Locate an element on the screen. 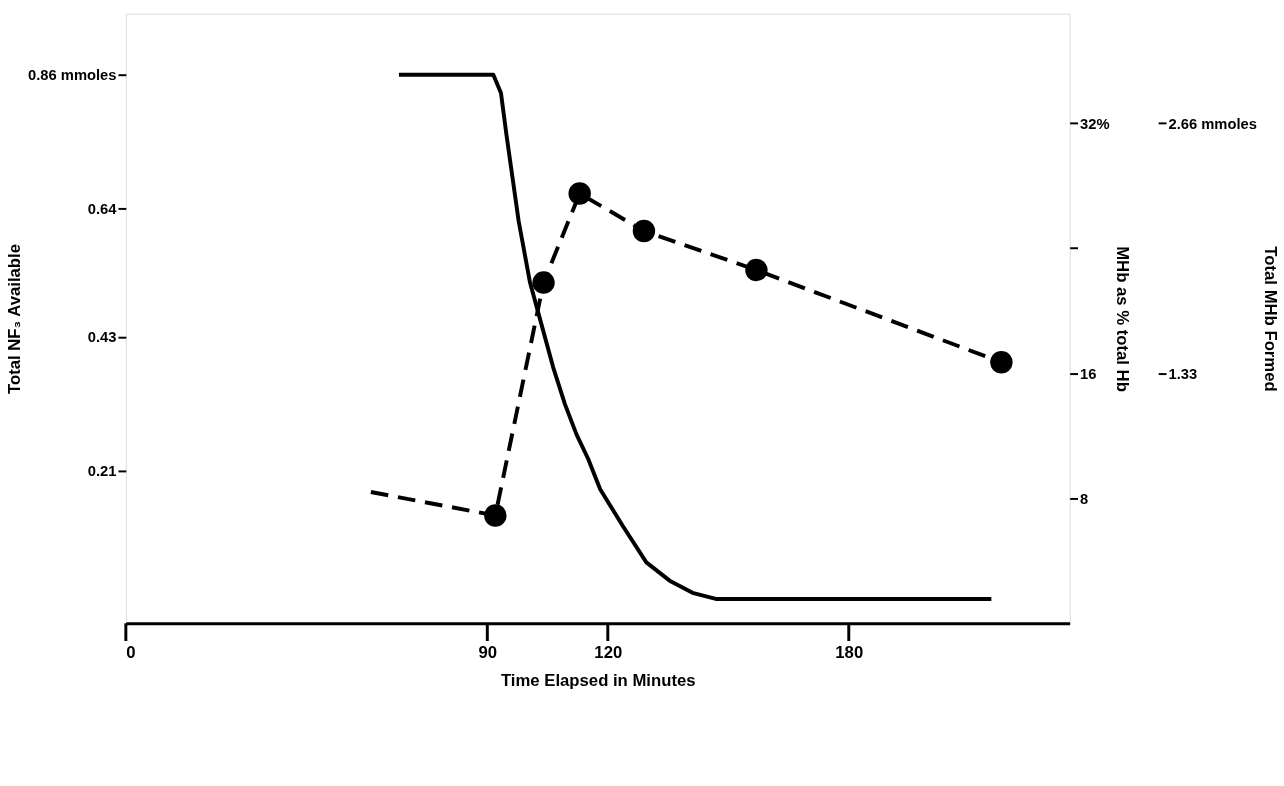 This screenshot has width=1284, height=786. y-axis-title: Total NF₃ Available is located at coordinates (15, 319).